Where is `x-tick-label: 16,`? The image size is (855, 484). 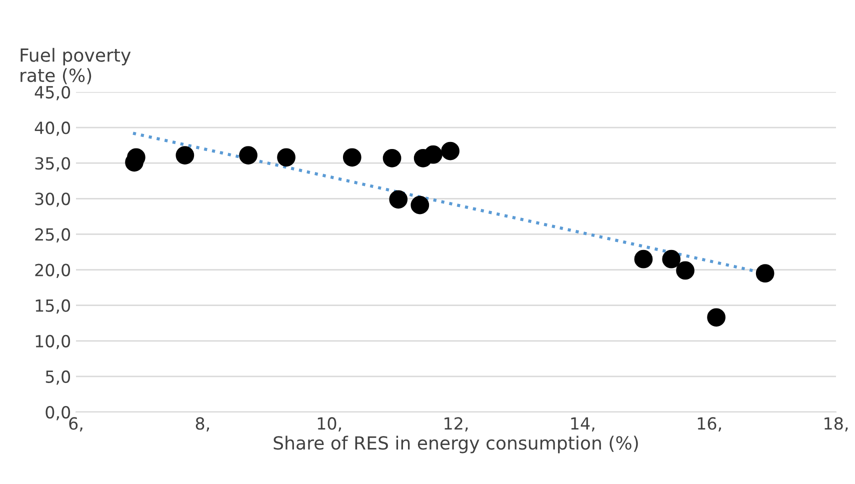
x-tick-label: 16, is located at coordinates (709, 424).